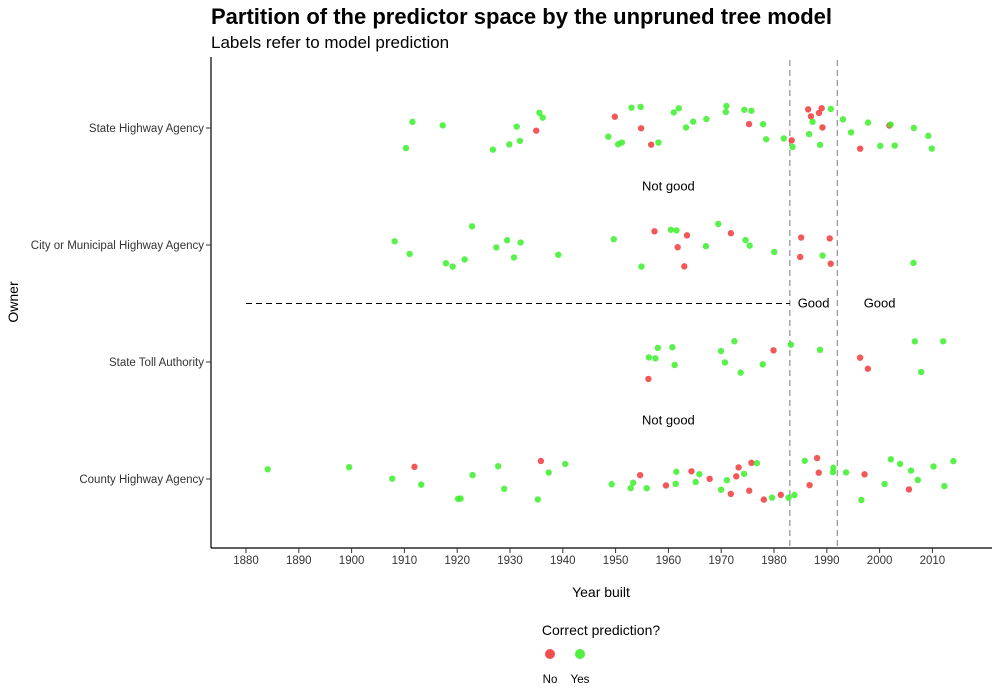 This screenshot has width=1000, height=700. Describe the element at coordinates (563, 561) in the screenshot. I see `x-tick-label: 1940` at that location.